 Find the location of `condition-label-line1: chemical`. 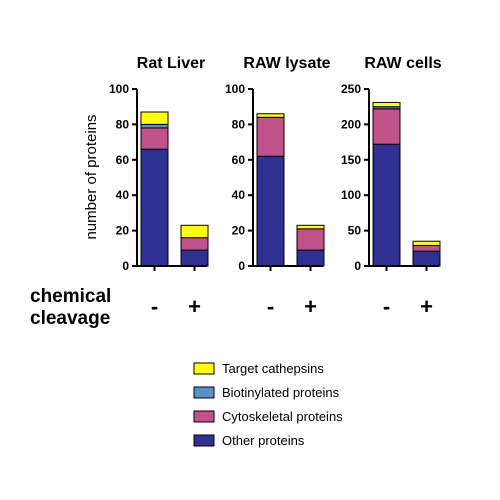

condition-label-line1: chemical is located at coordinates (70, 296).